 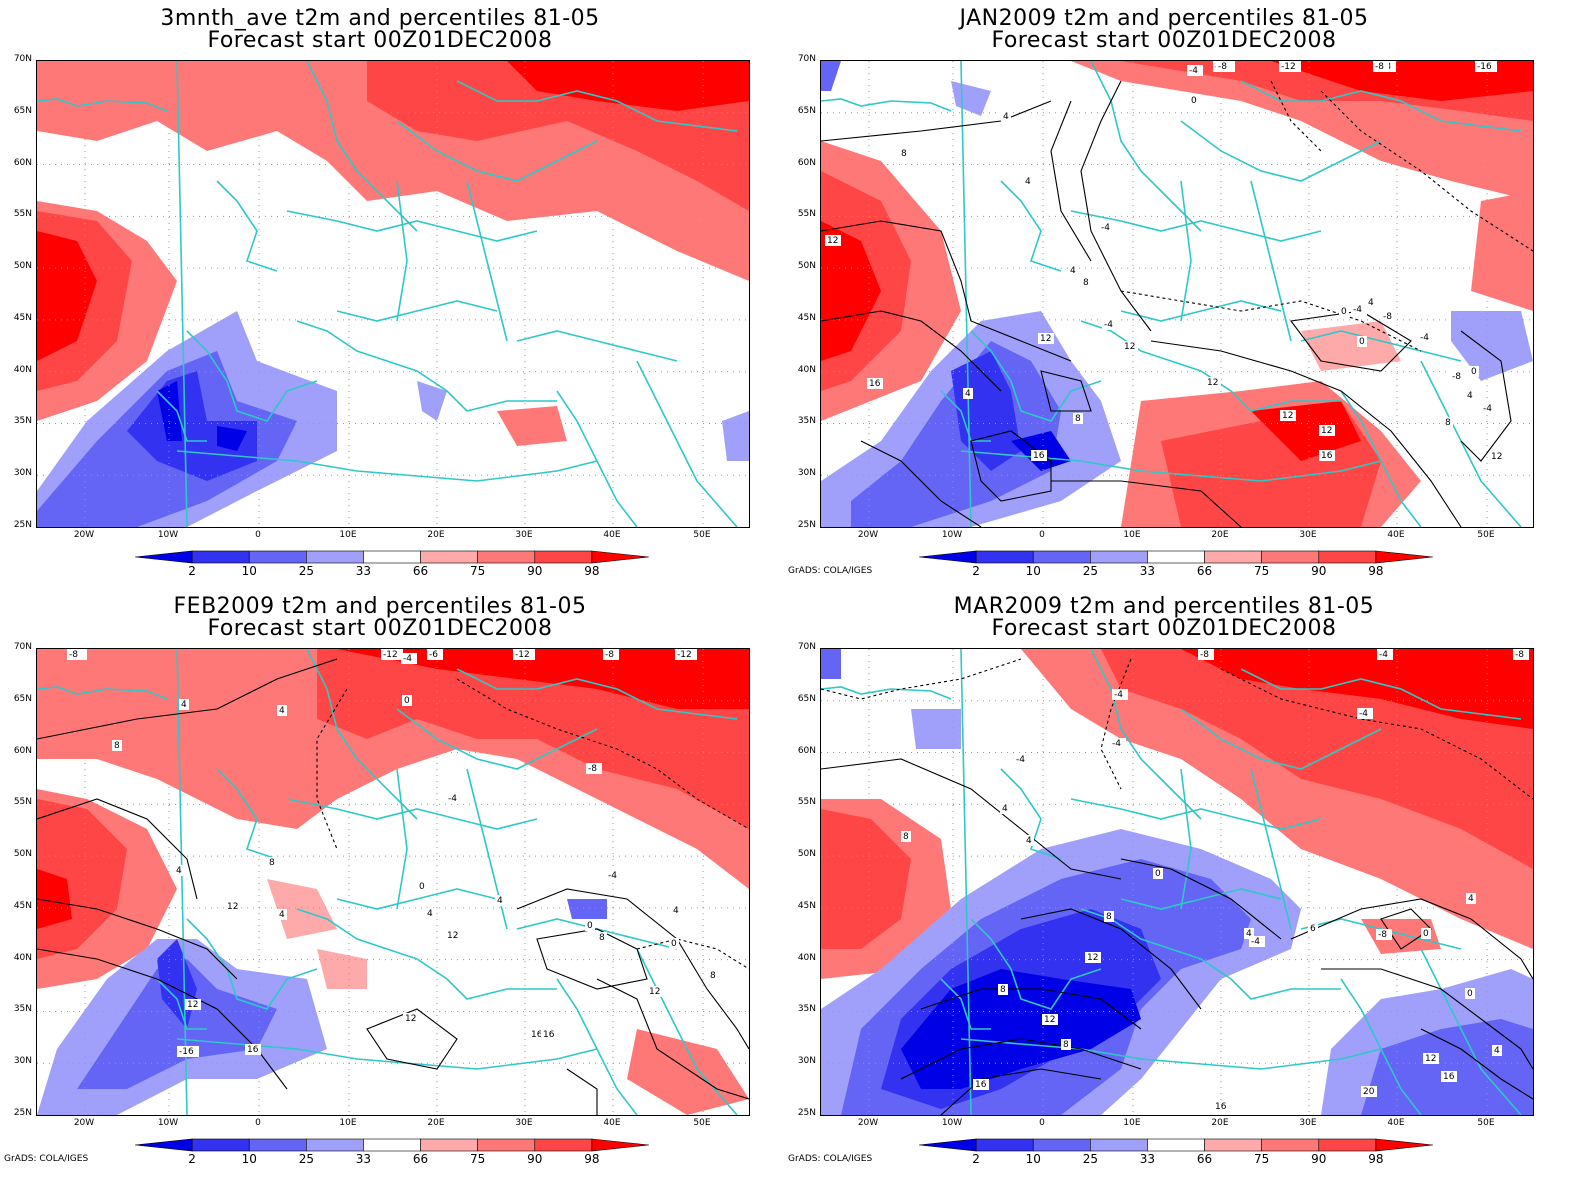 What do you see at coordinates (22, 525) in the screenshot?
I see `latitude-label: 25N` at bounding box center [22, 525].